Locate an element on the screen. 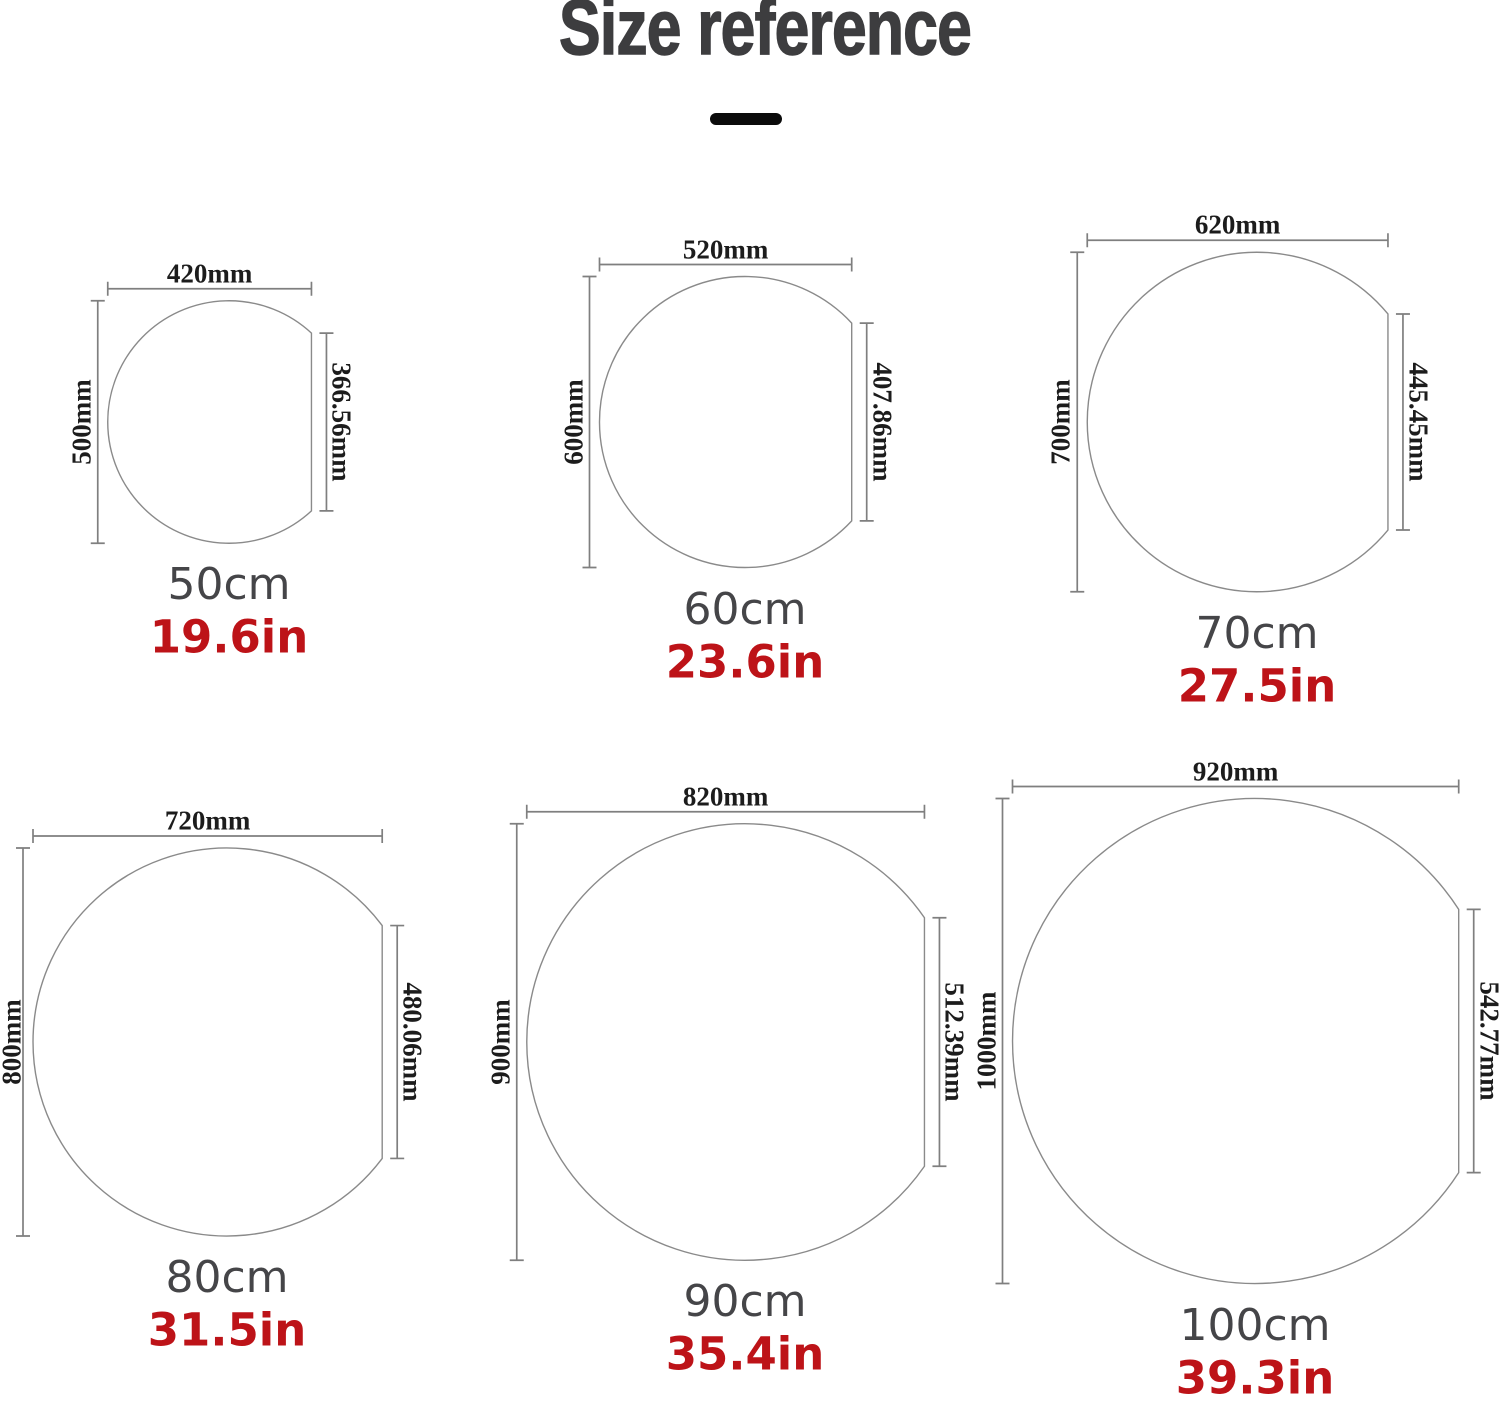 This screenshot has width=1500, height=1404. width-dimension-label: 920mm is located at coordinates (1235, 771).